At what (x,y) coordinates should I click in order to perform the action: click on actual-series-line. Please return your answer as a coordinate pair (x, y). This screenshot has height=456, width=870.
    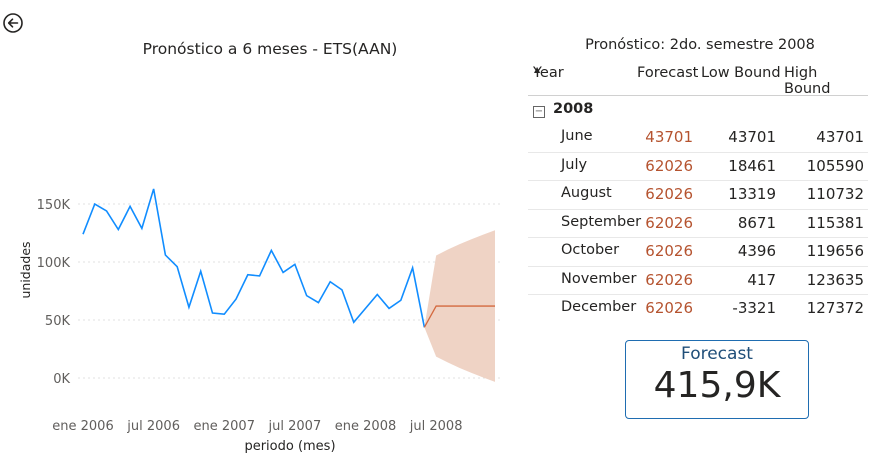
    Looking at the image, I should click on (254, 258).